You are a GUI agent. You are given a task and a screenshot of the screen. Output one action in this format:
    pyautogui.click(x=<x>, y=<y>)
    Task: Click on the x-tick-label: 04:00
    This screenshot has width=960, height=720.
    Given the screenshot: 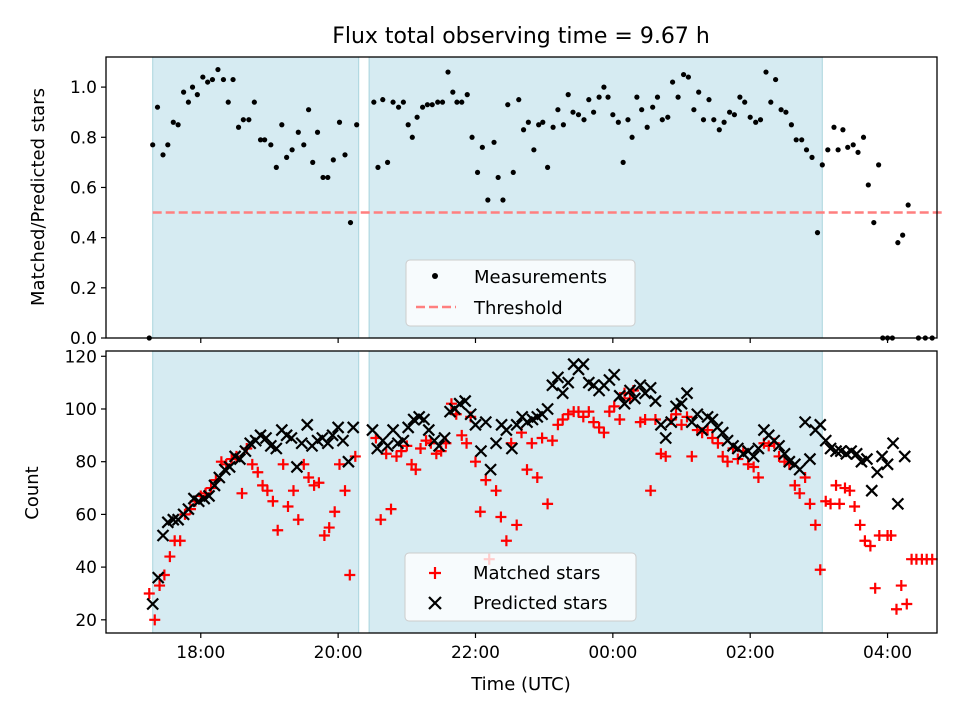 What is the action you would take?
    pyautogui.click(x=887, y=653)
    